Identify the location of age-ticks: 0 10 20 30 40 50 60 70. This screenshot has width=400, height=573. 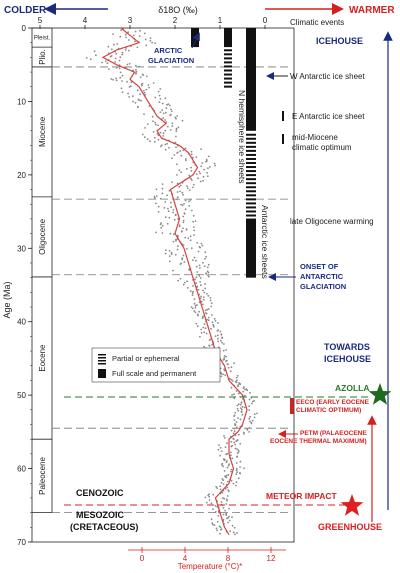
(24, 285).